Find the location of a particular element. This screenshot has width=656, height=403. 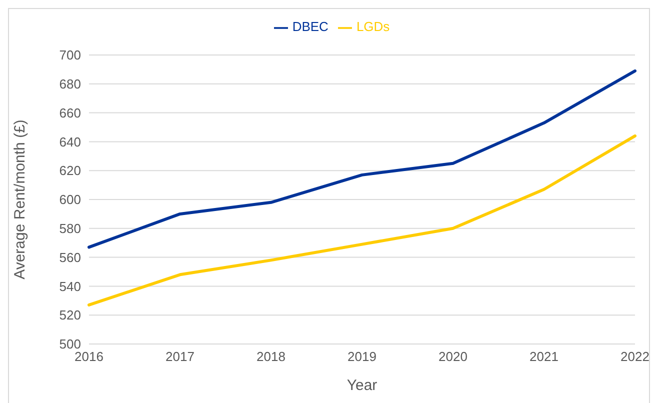

x-tick-label: 2019 is located at coordinates (362, 356).